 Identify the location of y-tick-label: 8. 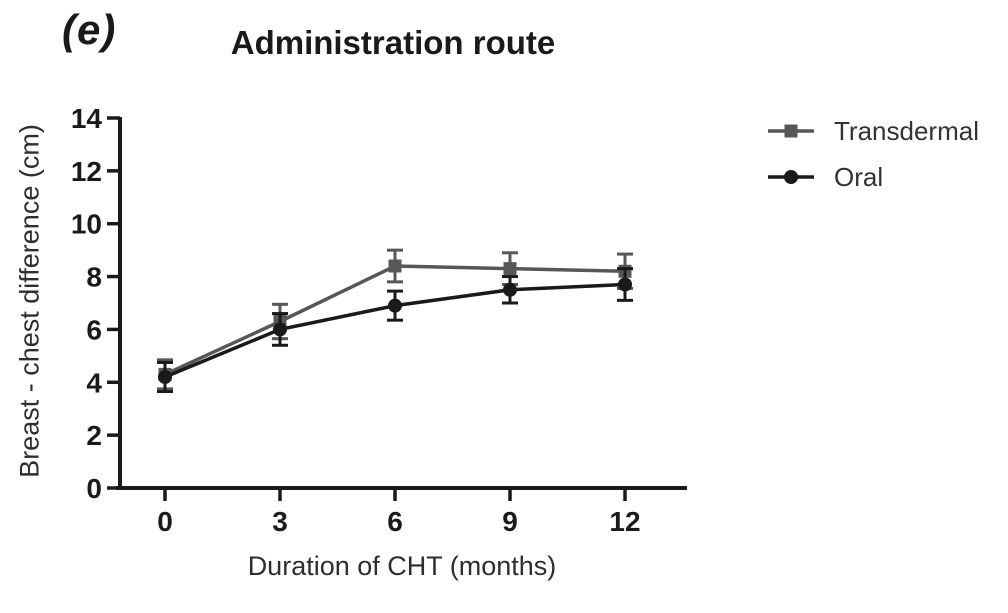
(94, 277).